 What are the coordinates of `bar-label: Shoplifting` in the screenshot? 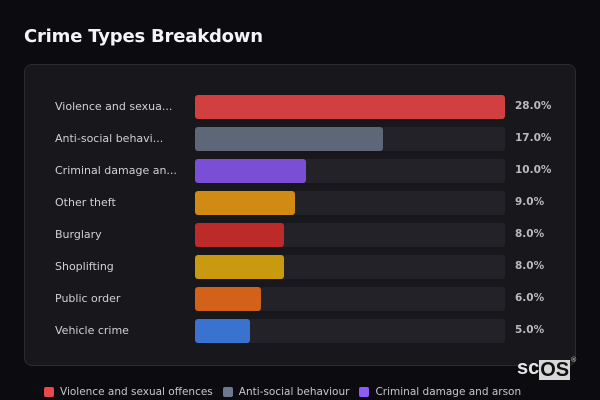 It's located at (84, 266).